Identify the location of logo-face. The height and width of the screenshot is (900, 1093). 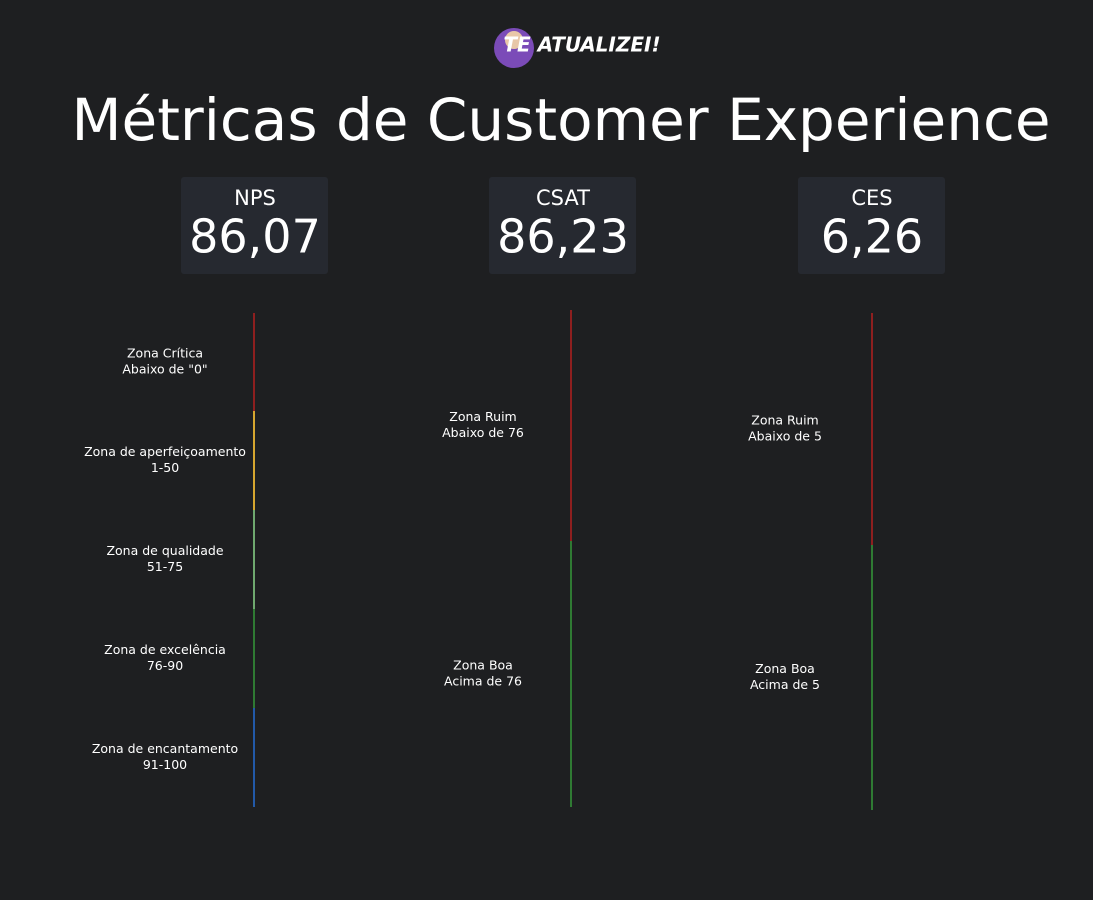
(514, 40).